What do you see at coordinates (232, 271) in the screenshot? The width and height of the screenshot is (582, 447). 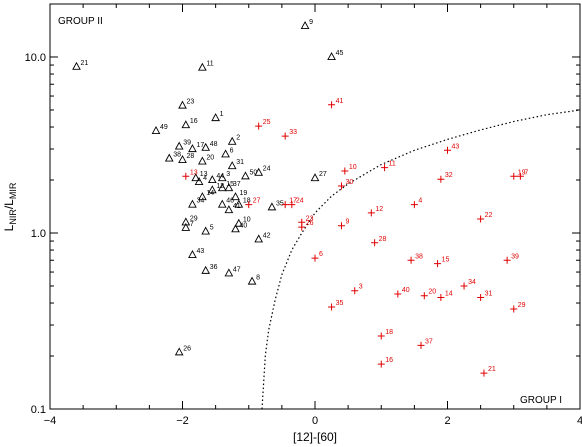 I see `group2-point: 47` at bounding box center [232, 271].